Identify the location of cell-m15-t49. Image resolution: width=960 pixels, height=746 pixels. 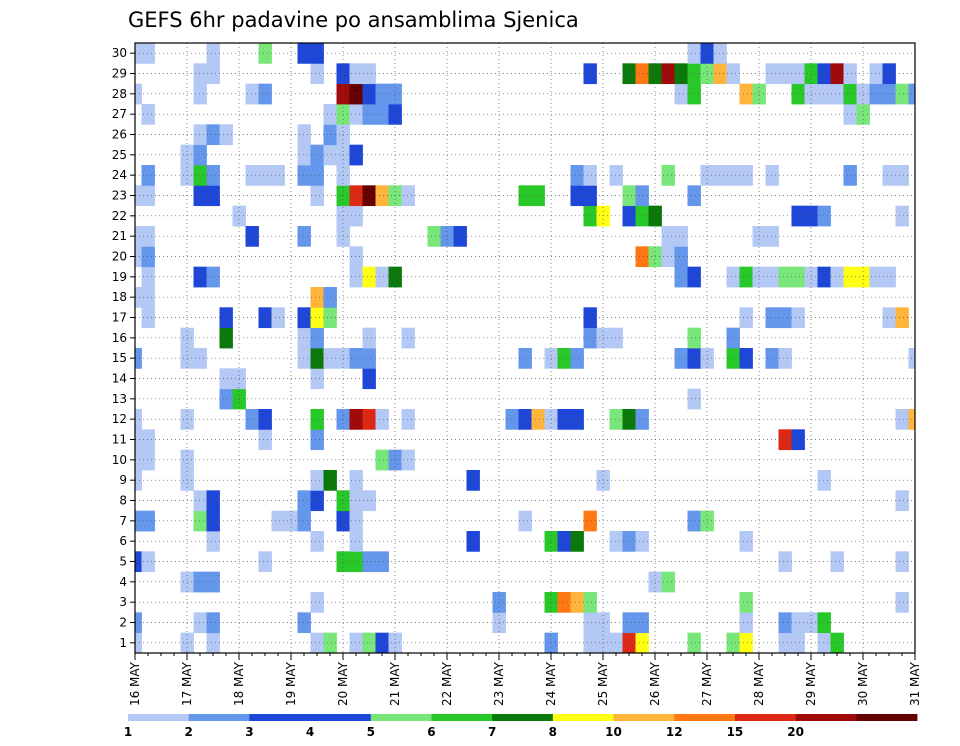
(772, 358).